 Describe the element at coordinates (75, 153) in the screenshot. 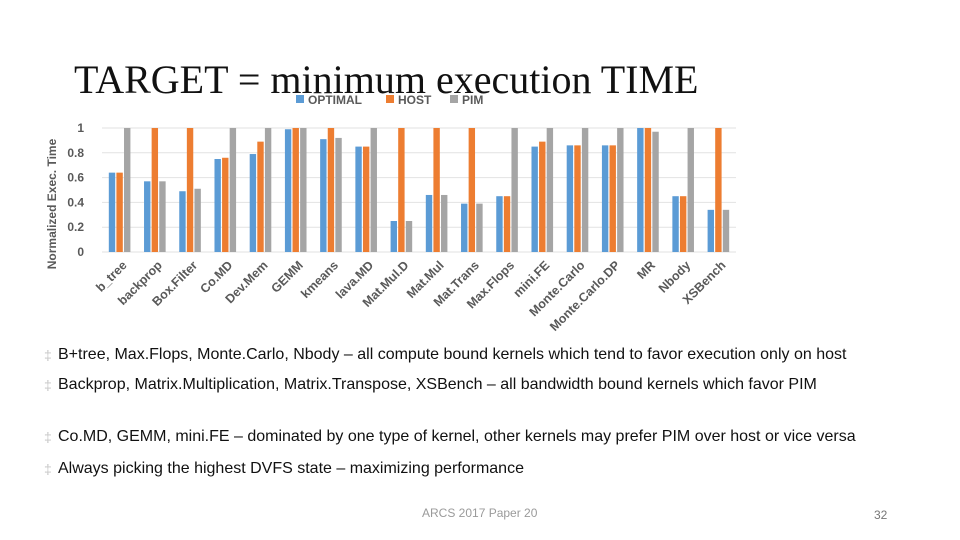

I see `y-tick-label: 0.8` at that location.